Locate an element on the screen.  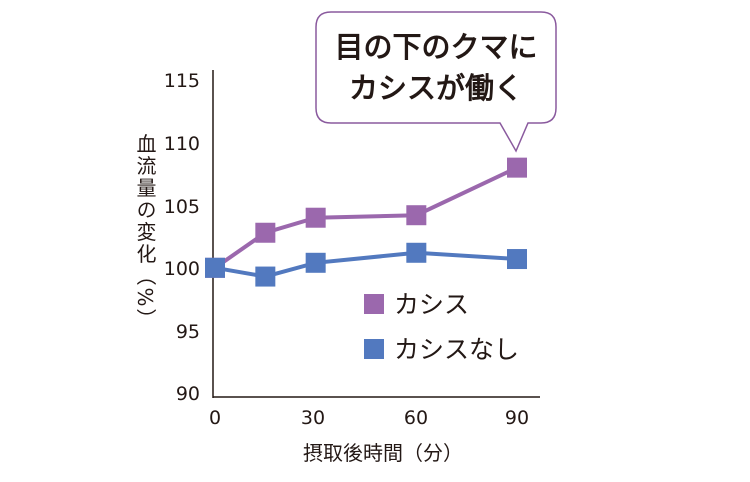
series-line-cassis is located at coordinates (365, 217).